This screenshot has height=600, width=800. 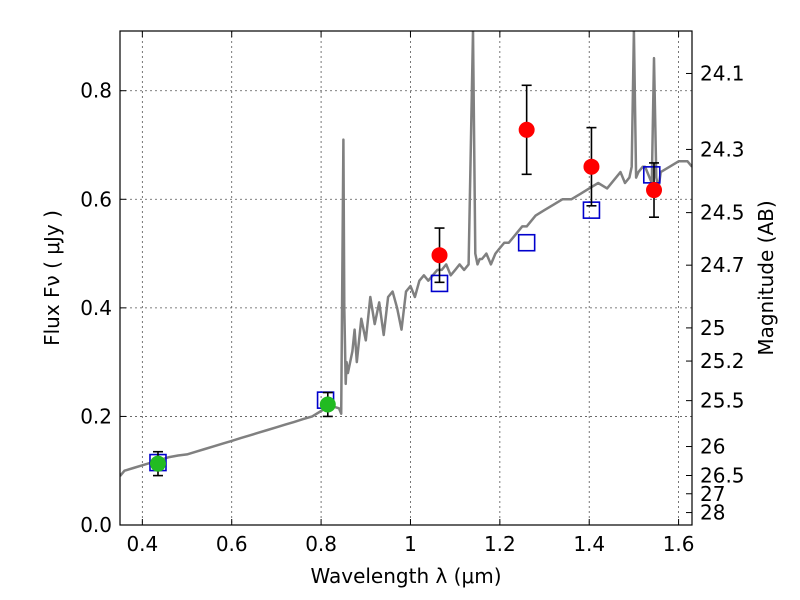 What do you see at coordinates (96, 199) in the screenshot?
I see `y-tick-label: 0.6` at bounding box center [96, 199].